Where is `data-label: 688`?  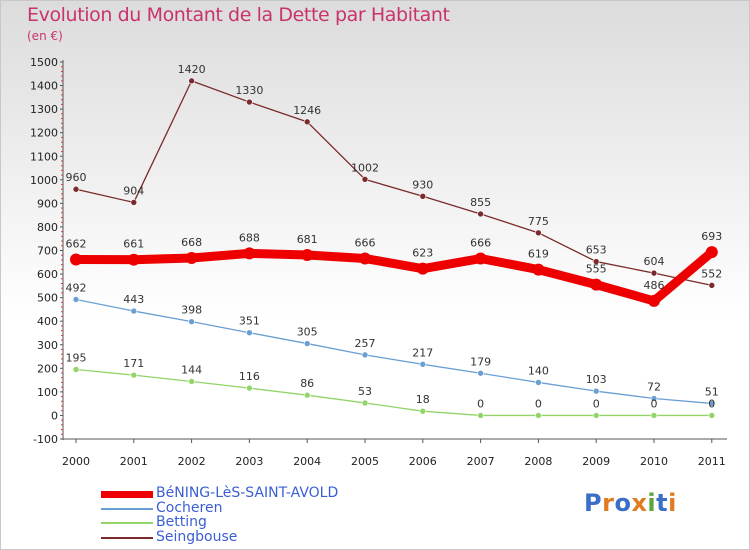 data-label: 688 is located at coordinates (249, 237).